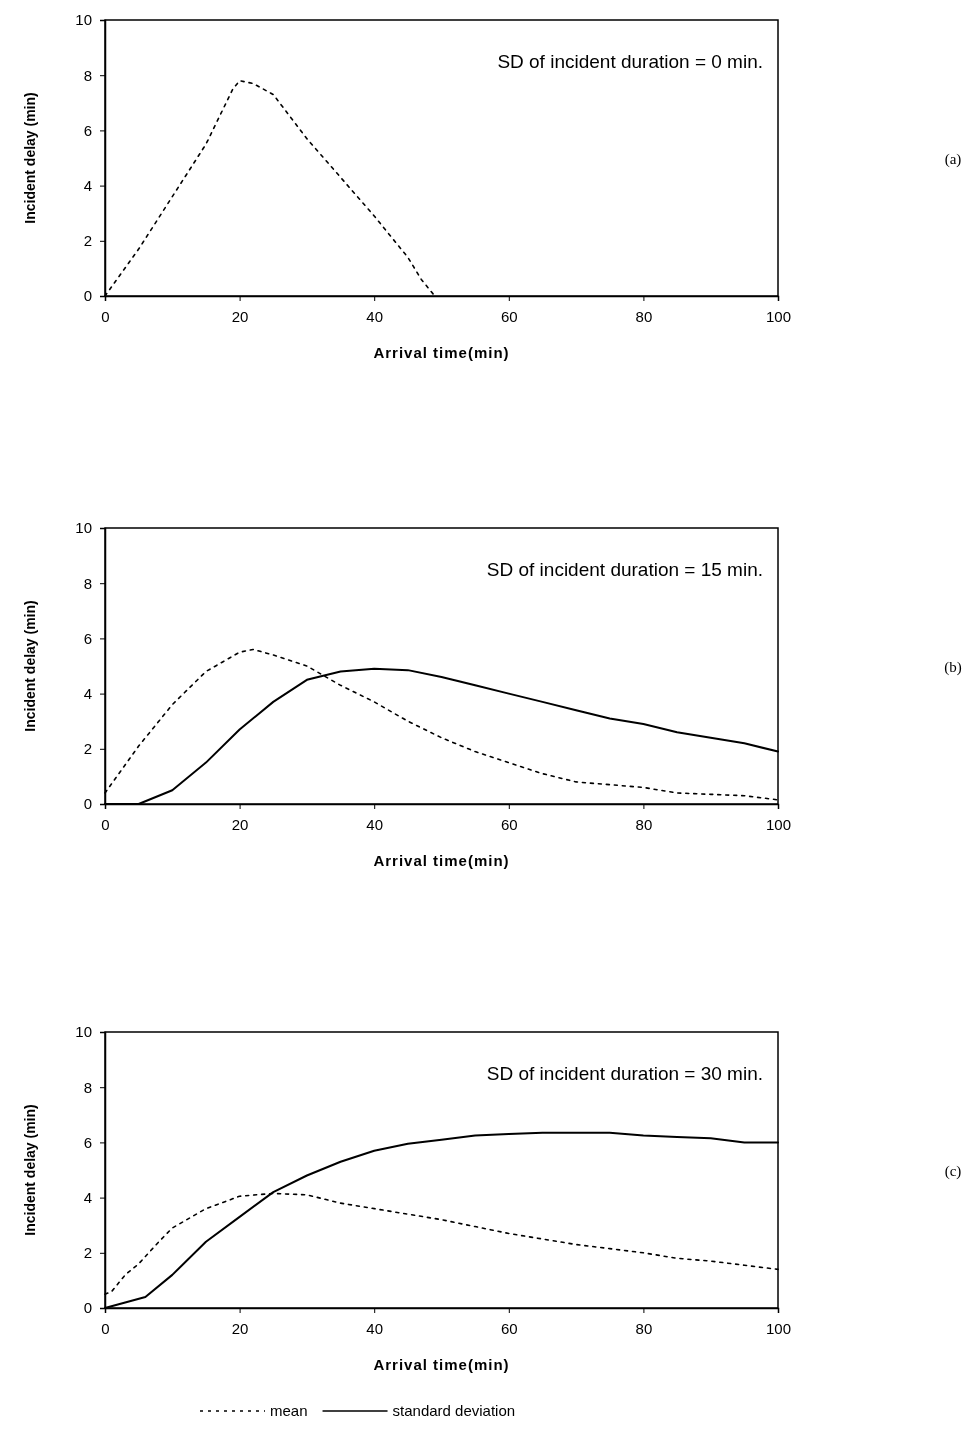 Image resolution: width=977 pixels, height=1451 pixels. I want to click on annotation: SD of incident duration = 30 min., so click(624, 1073).